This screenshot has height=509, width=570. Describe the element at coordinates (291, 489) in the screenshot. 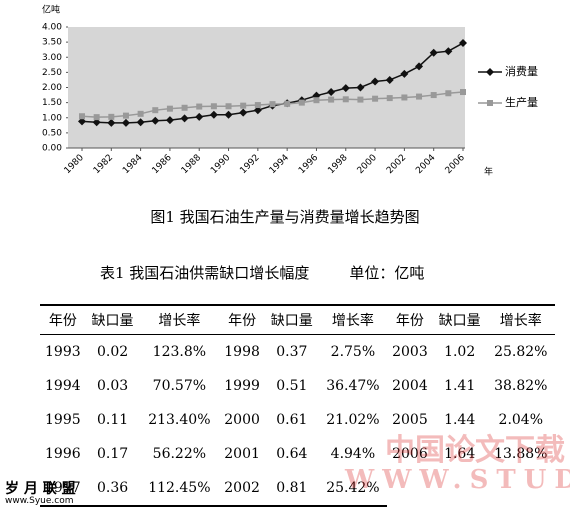

I see `cell: 0.81` at that location.